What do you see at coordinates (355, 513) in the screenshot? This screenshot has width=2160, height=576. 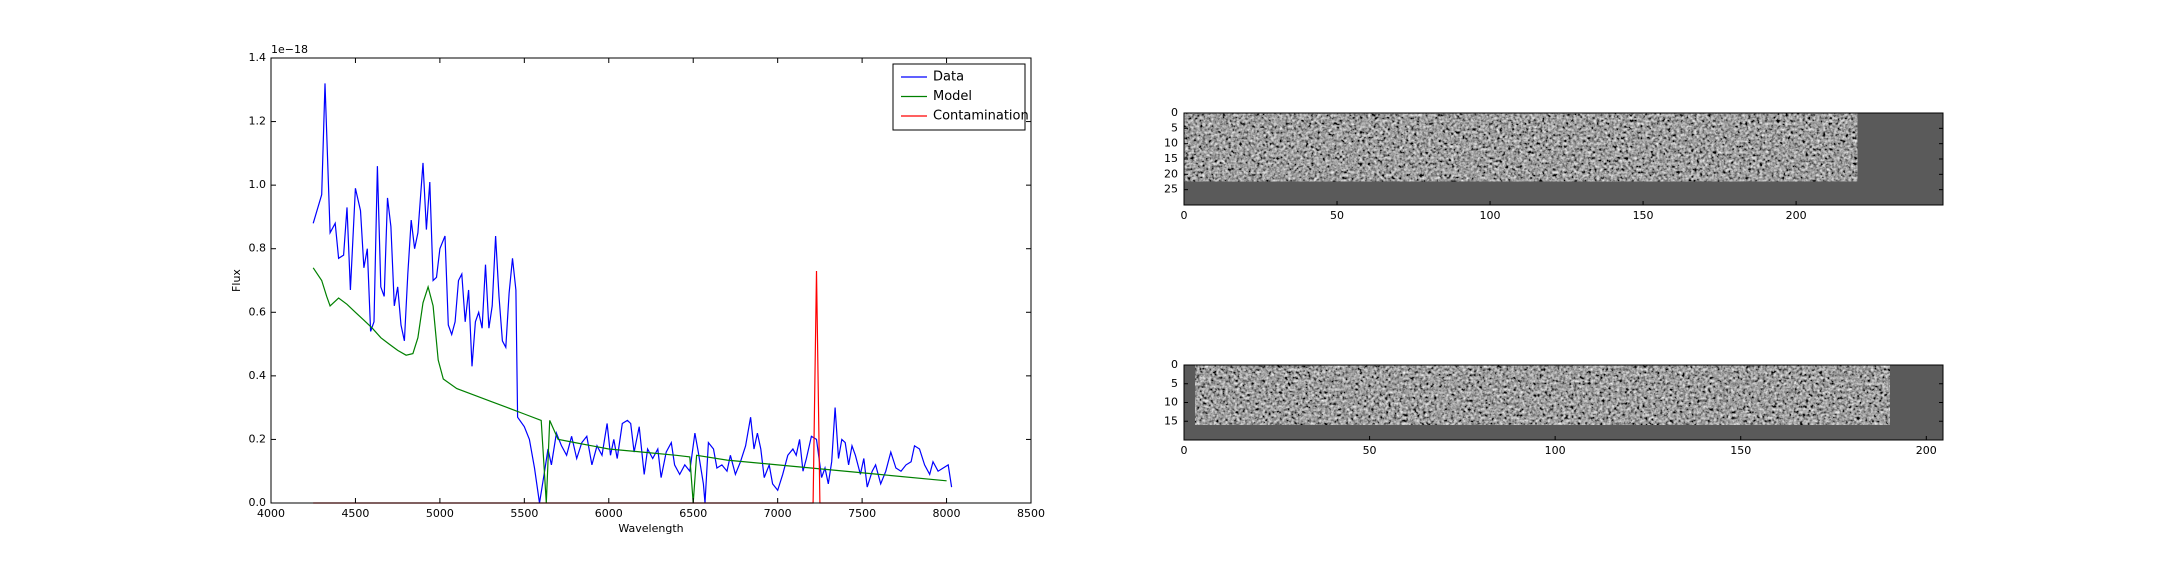 I see `x-tick-label: 4500` at bounding box center [355, 513].